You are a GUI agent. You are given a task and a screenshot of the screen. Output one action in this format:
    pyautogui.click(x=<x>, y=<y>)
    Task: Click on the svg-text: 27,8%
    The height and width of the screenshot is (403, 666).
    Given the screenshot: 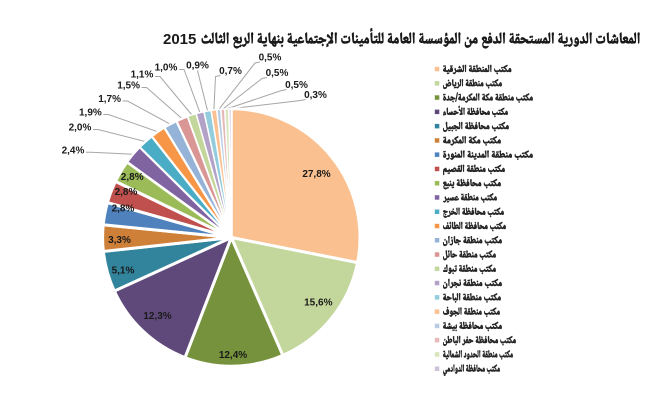 What is the action you would take?
    pyautogui.click(x=316, y=174)
    